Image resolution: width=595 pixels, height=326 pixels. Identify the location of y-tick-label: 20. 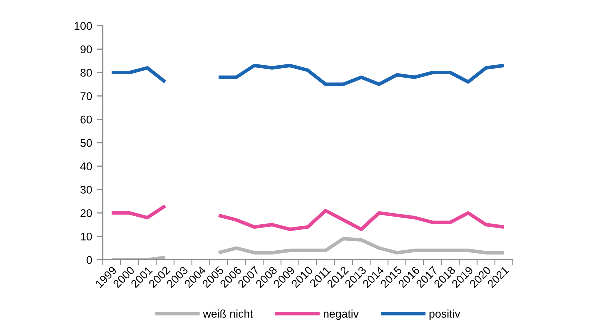
(86, 213).